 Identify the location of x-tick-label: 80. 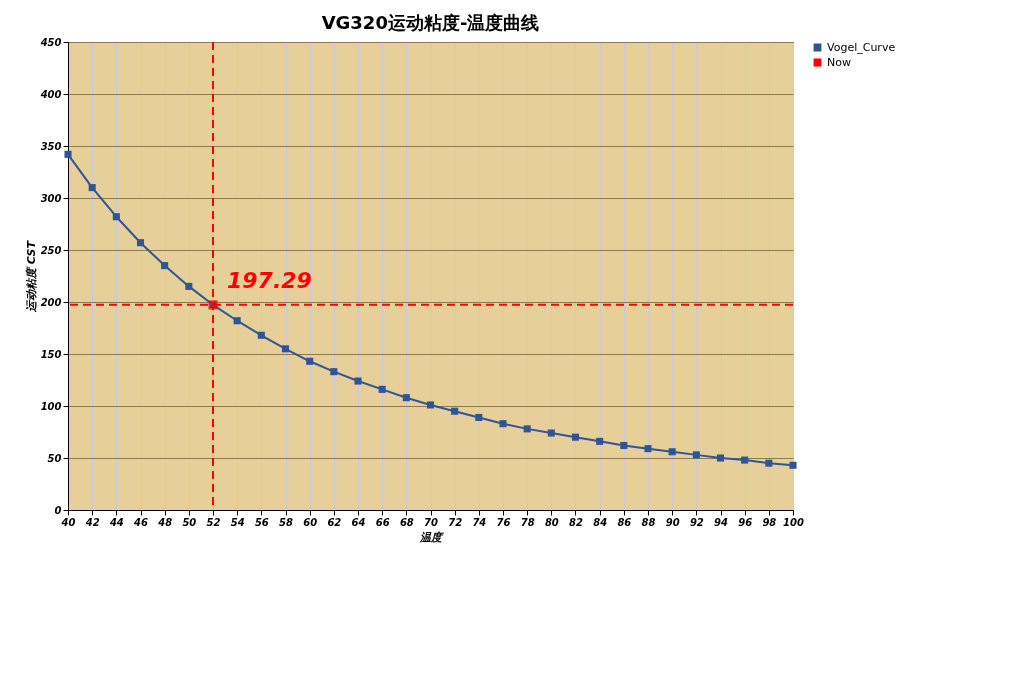
(551, 522).